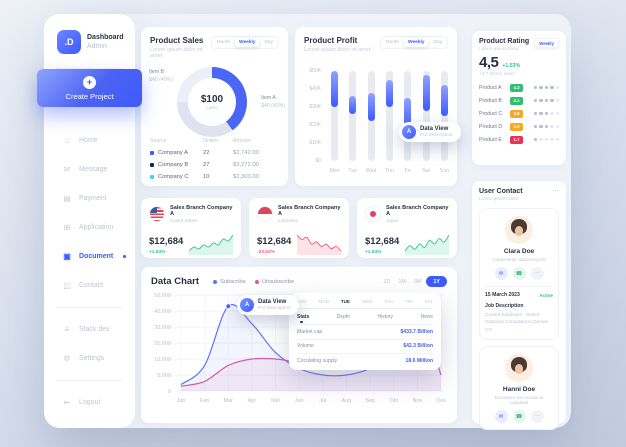 The width and height of the screenshot is (626, 447). Describe the element at coordinates (67, 227) in the screenshot. I see `application-icon: ⊞` at that location.